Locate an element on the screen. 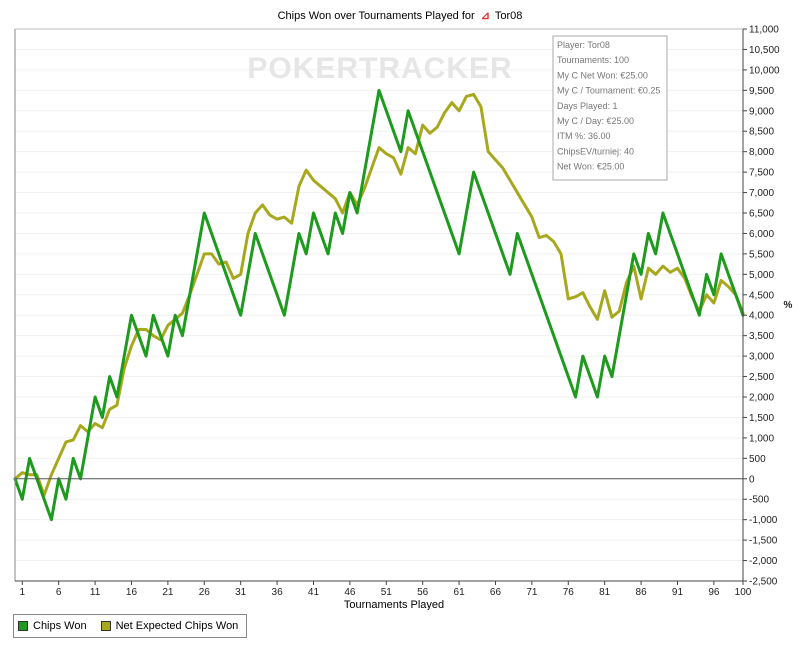 This screenshot has width=800, height=658. y-tick-label: 8,000 is located at coordinates (761, 152).